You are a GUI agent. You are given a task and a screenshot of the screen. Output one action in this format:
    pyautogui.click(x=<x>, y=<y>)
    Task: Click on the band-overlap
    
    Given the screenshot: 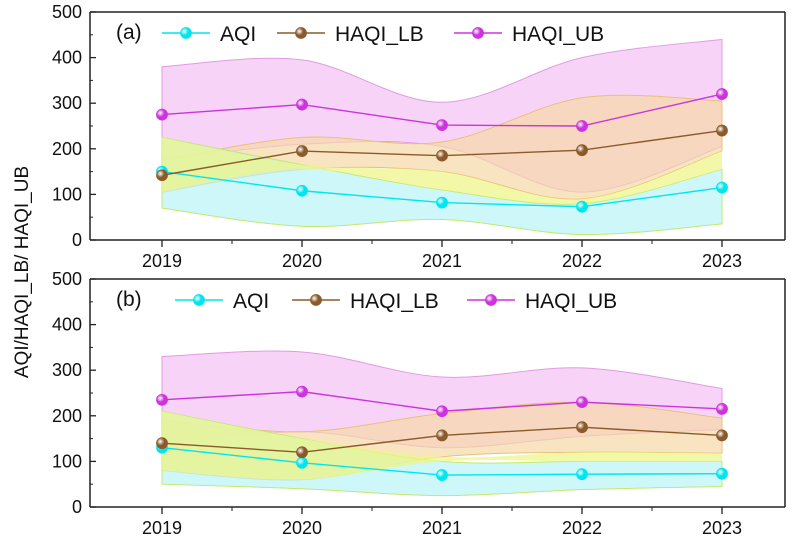 What is the action you would take?
    pyautogui.click(x=442, y=171)
    